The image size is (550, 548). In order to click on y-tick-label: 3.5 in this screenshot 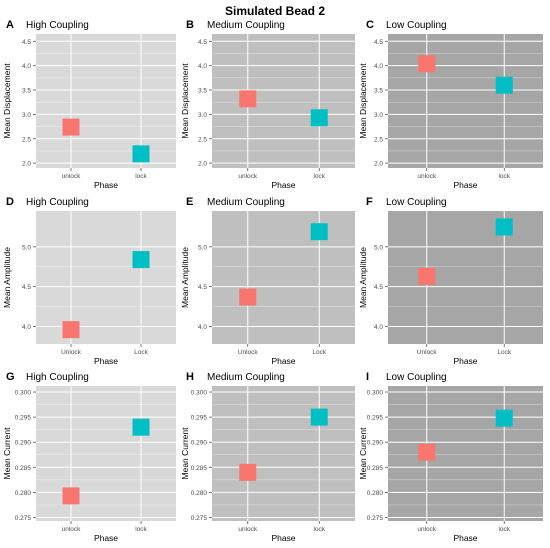, I will do `click(26, 91)`.